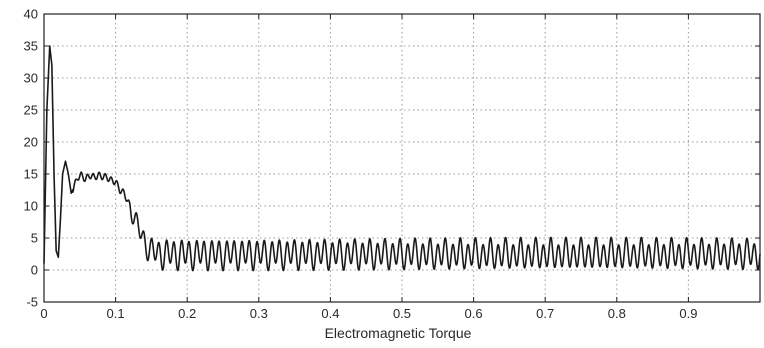 The image size is (764, 348). I want to click on x-tick-label: 0, so click(43, 313).